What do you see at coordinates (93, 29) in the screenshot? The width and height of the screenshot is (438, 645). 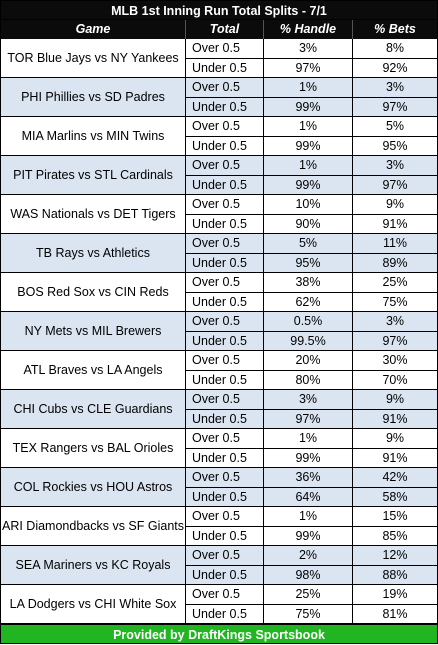 I see `header-game: Game` at bounding box center [93, 29].